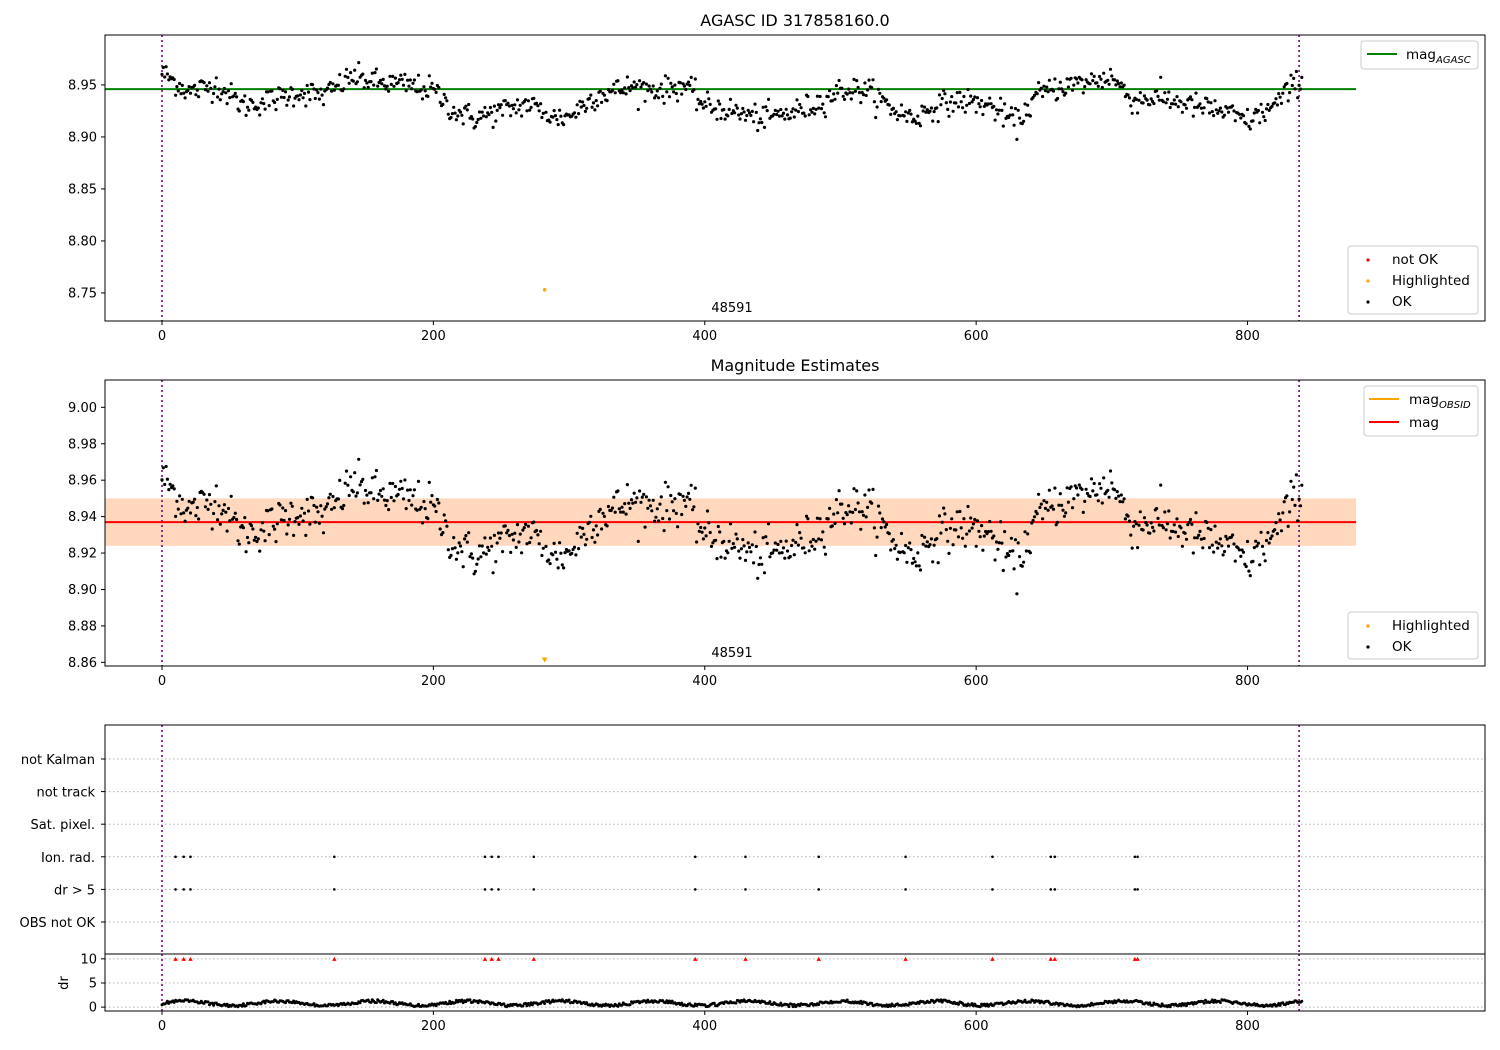 This screenshot has width=1500, height=1050. Describe the element at coordinates (795, 982) in the screenshot. I see `panel-dr-frame` at that location.